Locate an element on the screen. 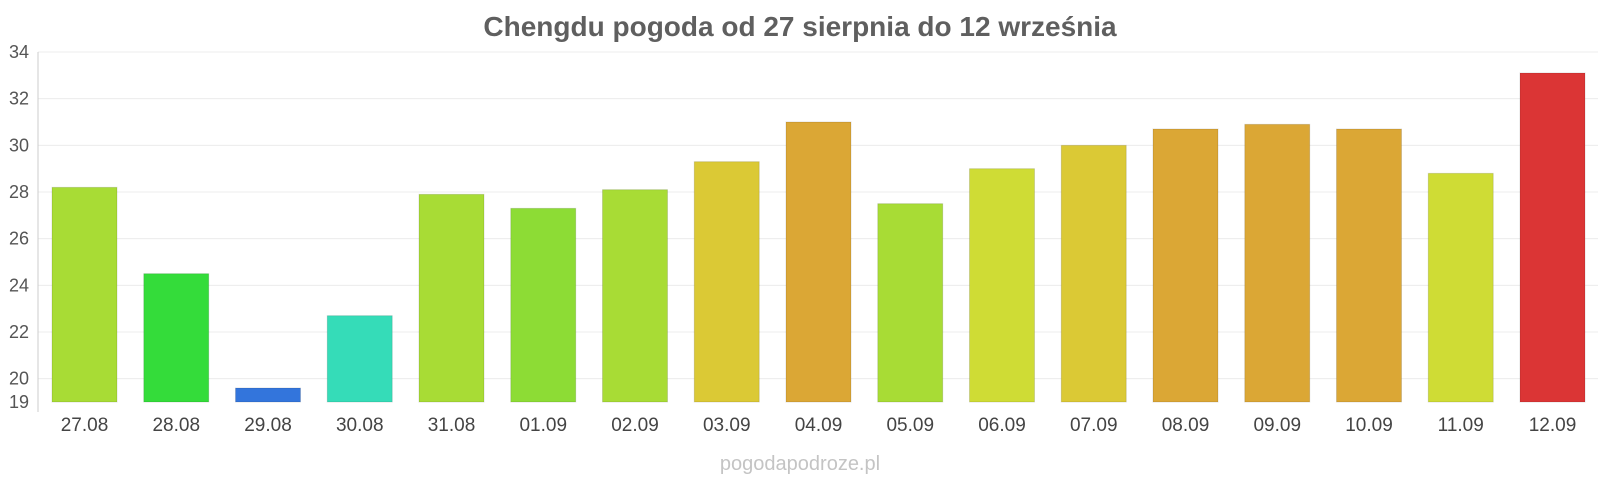  y-tick-label: 30 is located at coordinates (19, 145).